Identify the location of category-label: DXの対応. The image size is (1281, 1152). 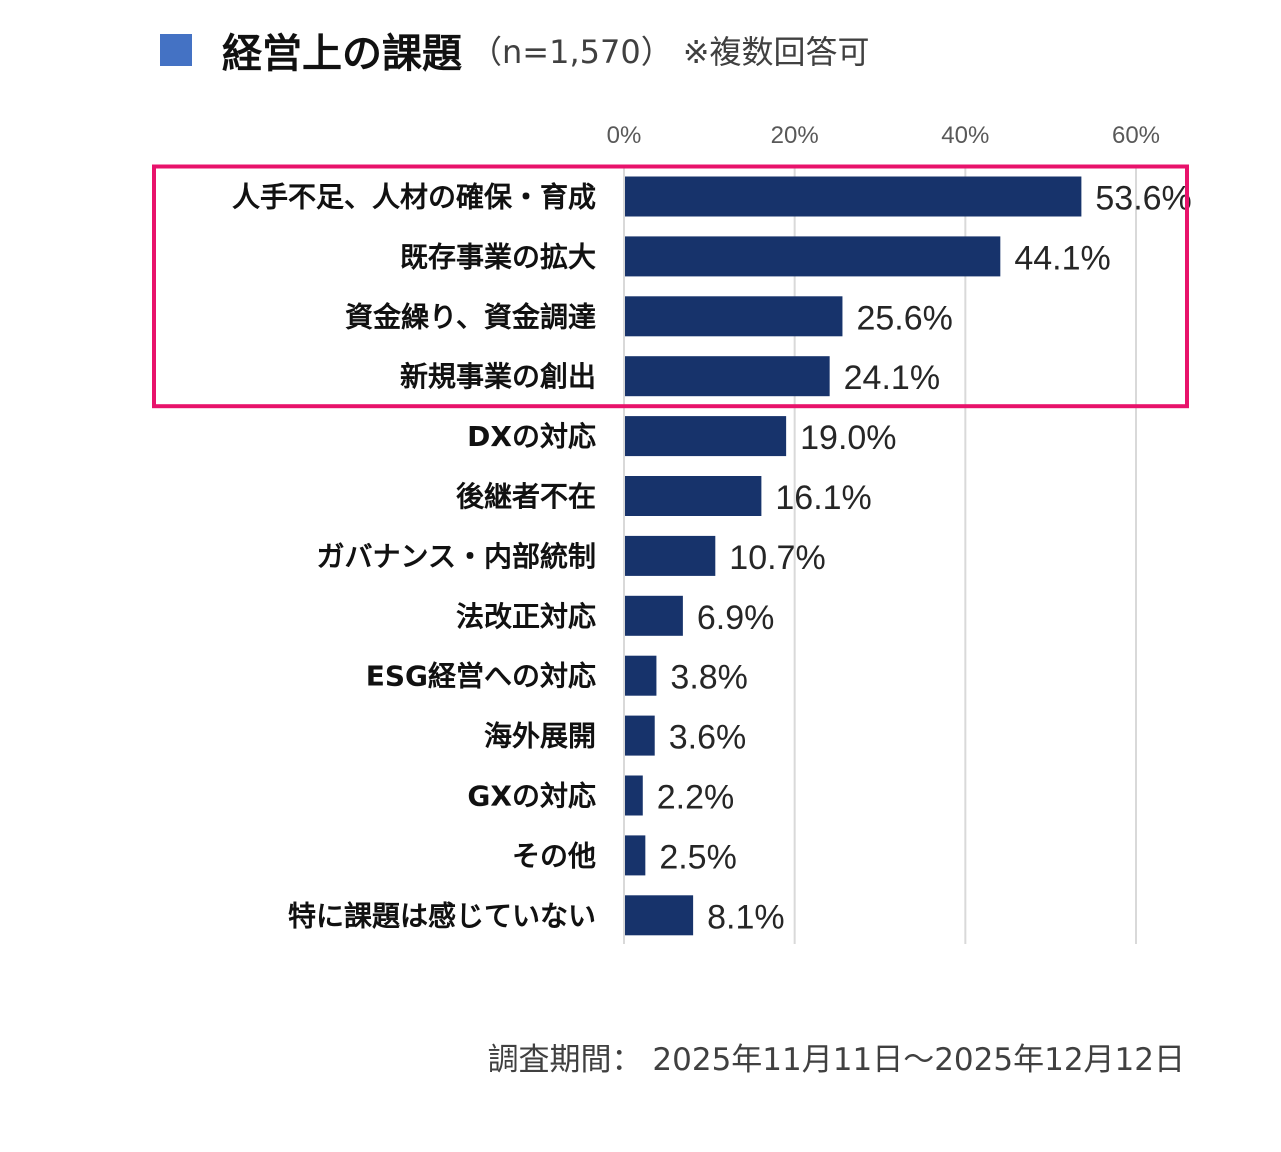
(531, 436).